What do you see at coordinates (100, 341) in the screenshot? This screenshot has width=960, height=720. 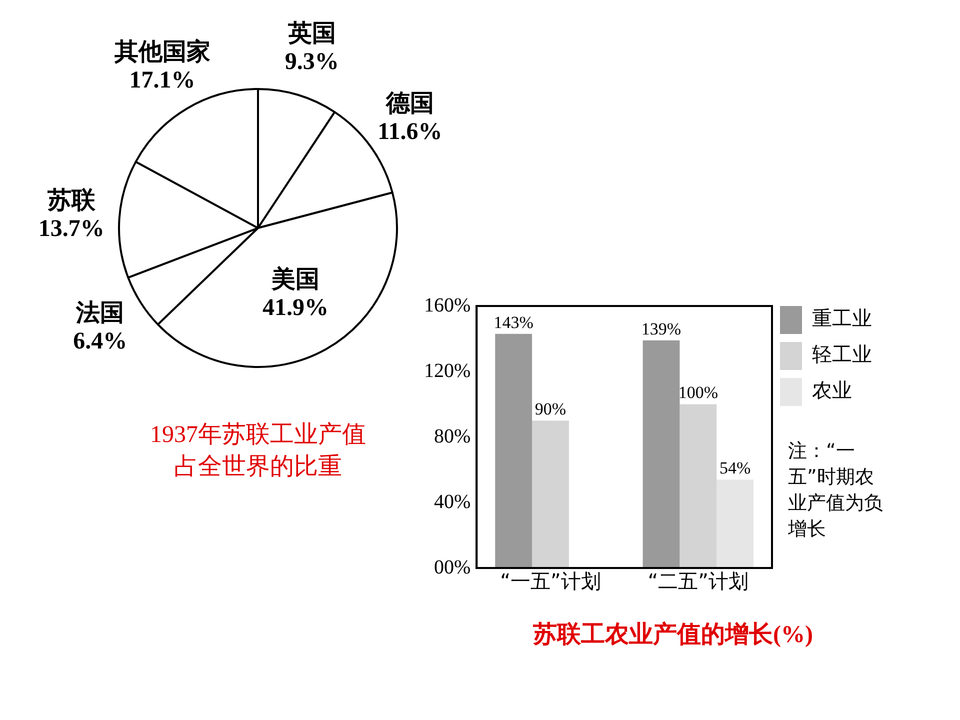 I see `data-label: 6.4%` at bounding box center [100, 341].